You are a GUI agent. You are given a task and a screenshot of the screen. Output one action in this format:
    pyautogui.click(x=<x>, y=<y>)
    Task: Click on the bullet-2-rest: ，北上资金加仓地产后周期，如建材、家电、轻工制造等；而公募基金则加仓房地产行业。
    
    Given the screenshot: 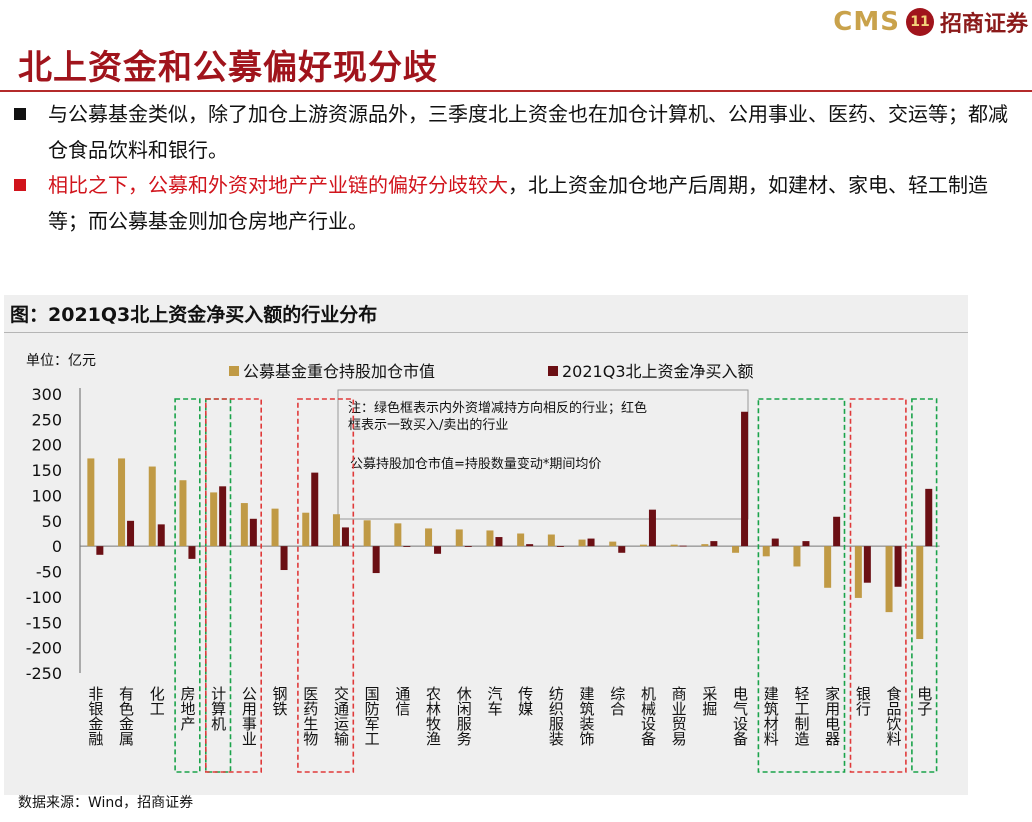 What is the action you would take?
    pyautogui.click(x=518, y=203)
    